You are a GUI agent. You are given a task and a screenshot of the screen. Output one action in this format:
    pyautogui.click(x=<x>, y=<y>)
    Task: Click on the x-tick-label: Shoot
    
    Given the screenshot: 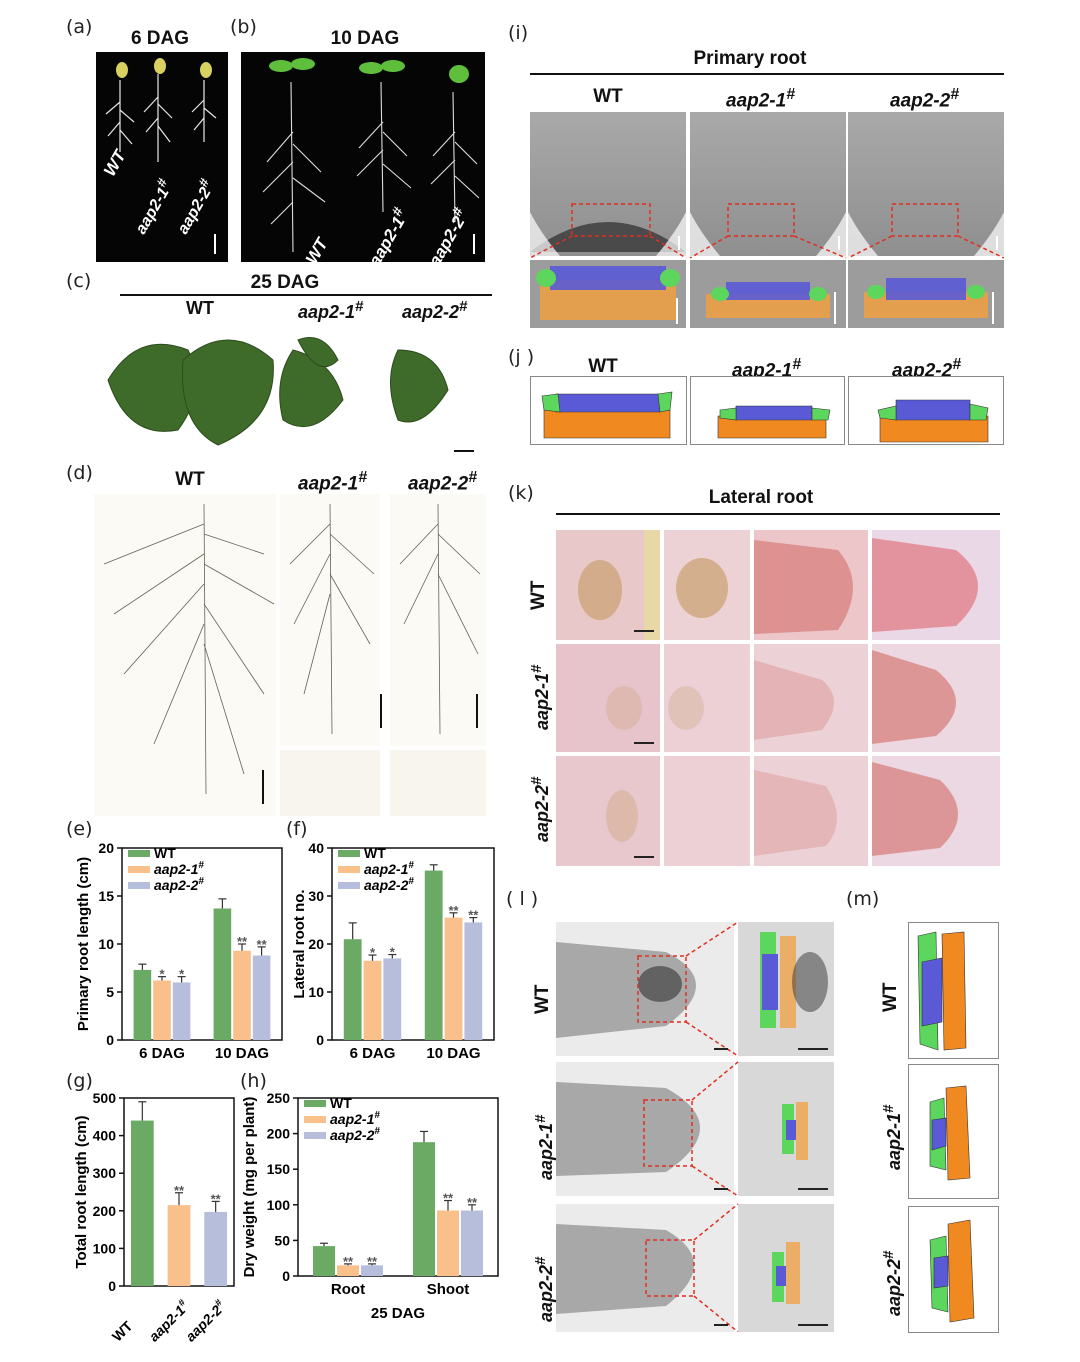 What is the action you would take?
    pyautogui.click(x=448, y=1289)
    